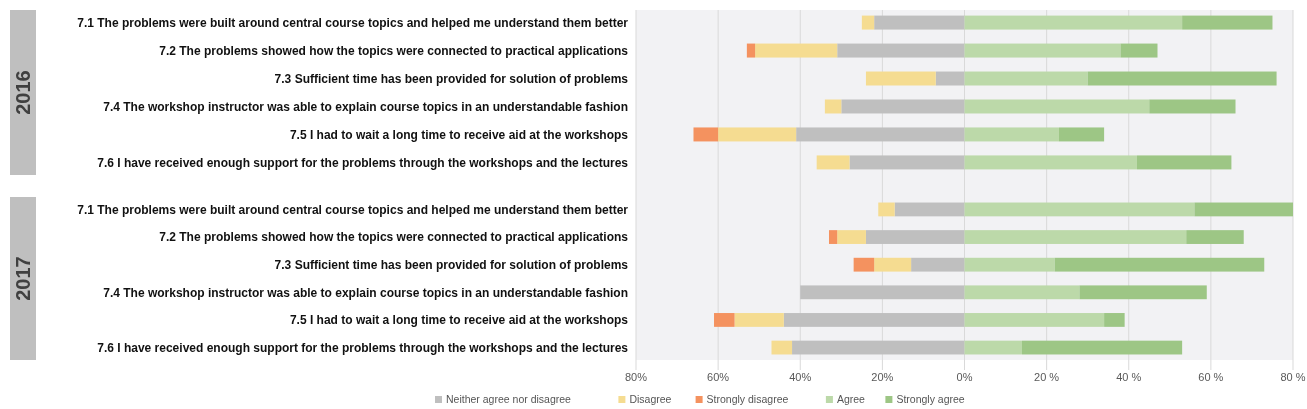 The image size is (1307, 409). What do you see at coordinates (509, 399) in the screenshot?
I see `legend-label: Neither agree nor disagree` at bounding box center [509, 399].